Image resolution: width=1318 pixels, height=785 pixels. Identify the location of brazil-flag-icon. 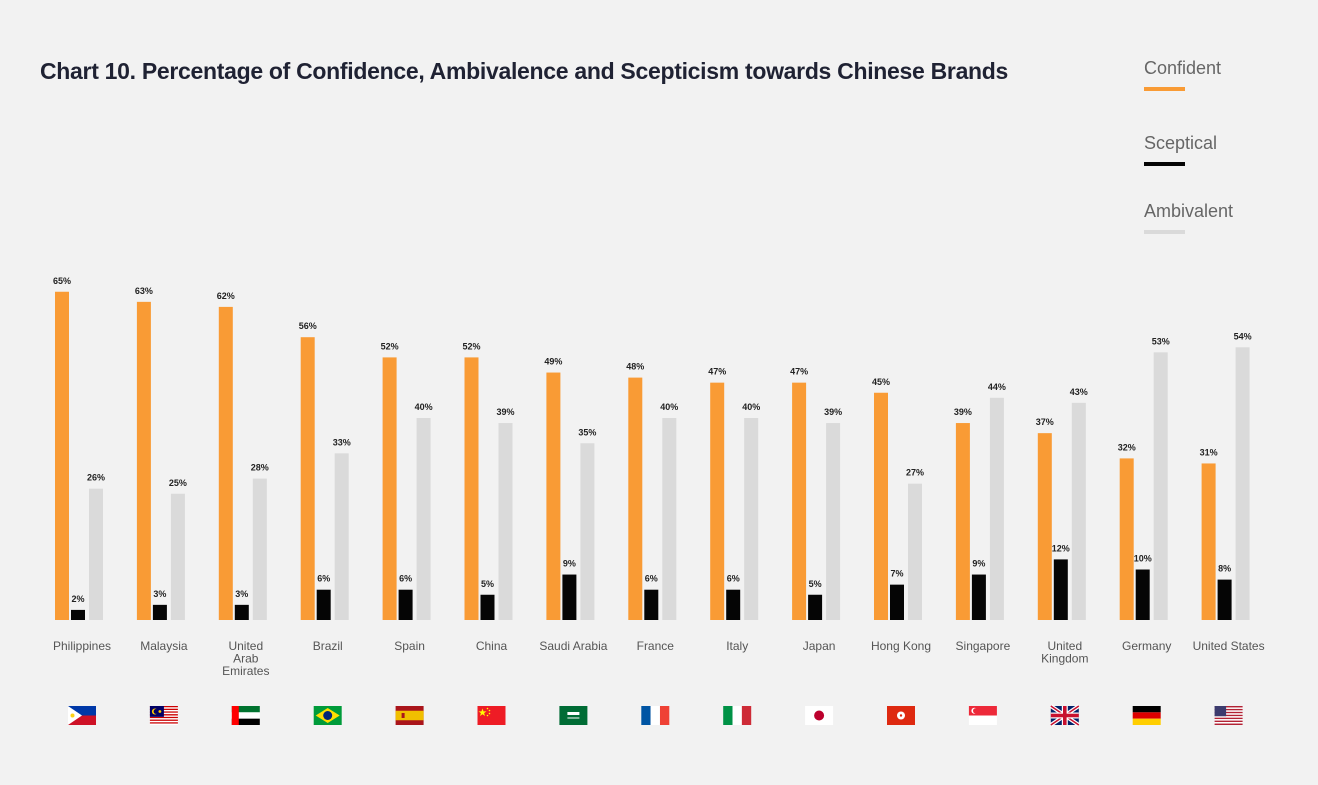
(327, 715).